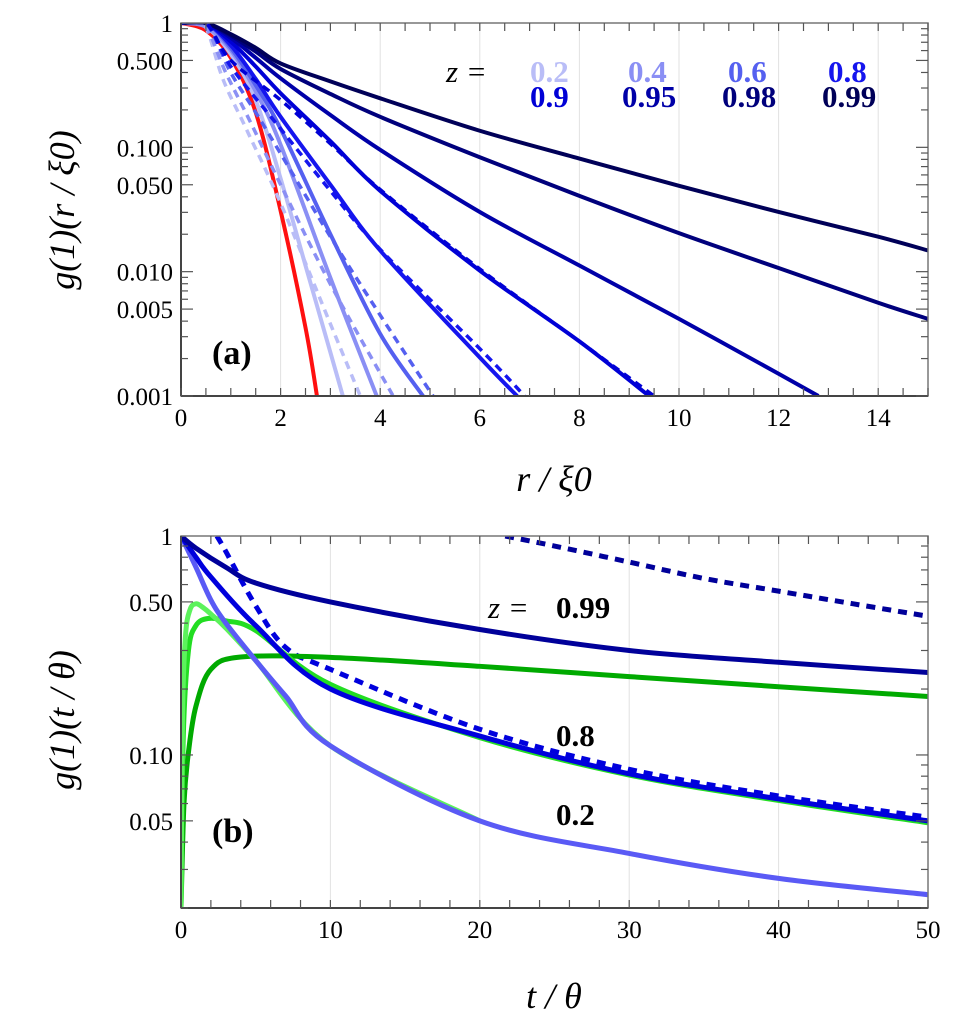  What do you see at coordinates (579, 418) in the screenshot?
I see `x-tick-label: 8` at bounding box center [579, 418].